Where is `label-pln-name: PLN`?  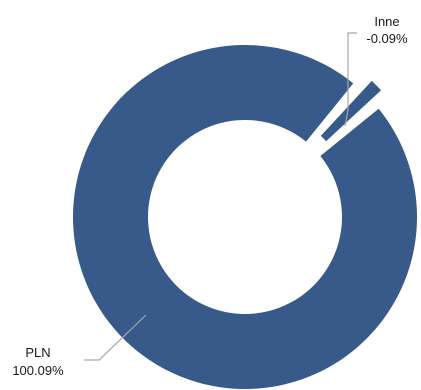
label-pln-name: PLN is located at coordinates (37, 352).